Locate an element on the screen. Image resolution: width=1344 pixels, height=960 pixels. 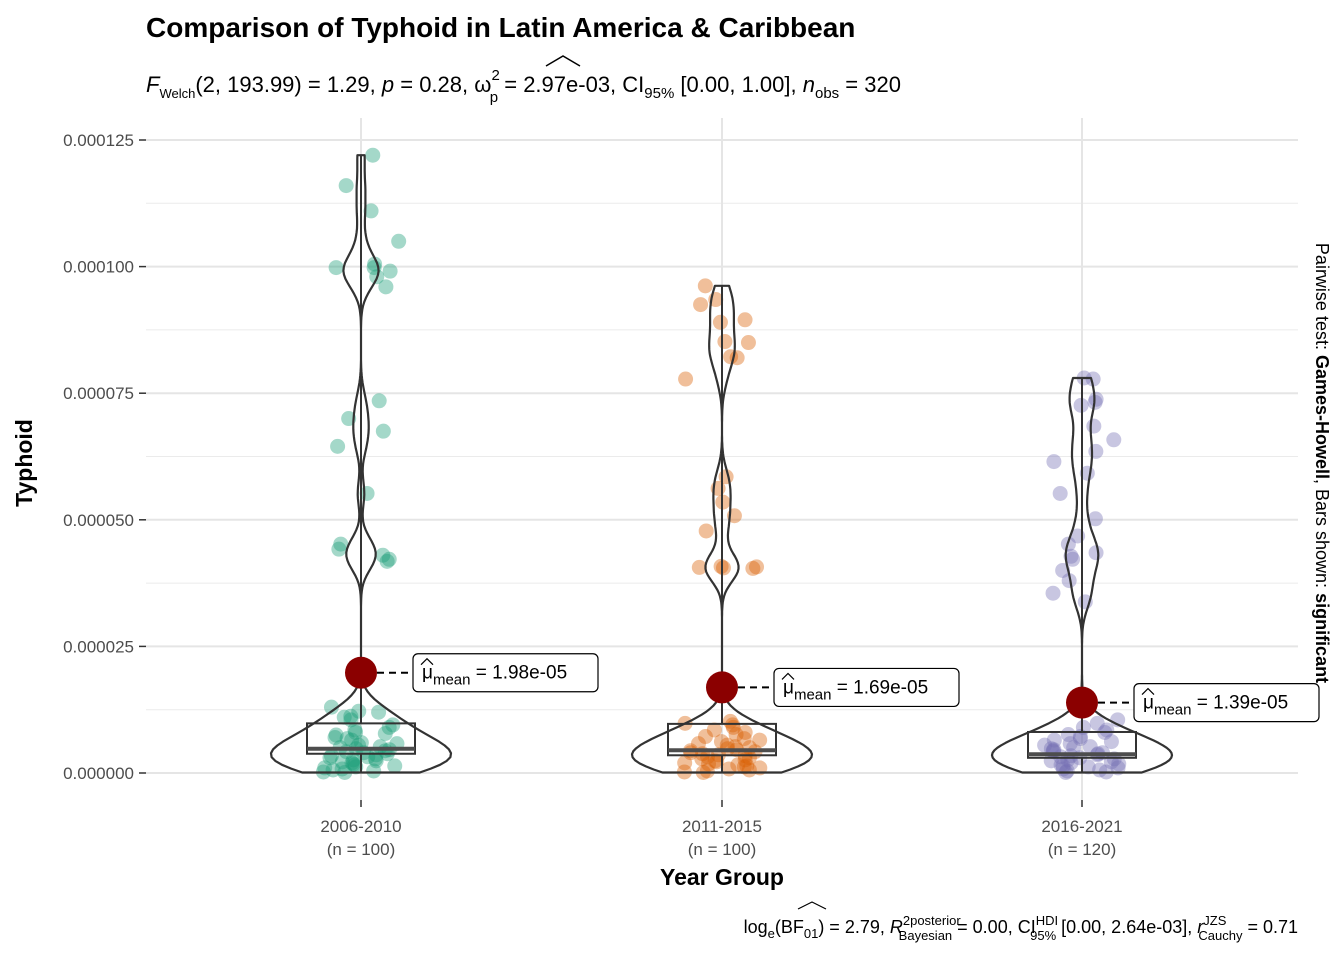
caption-log-sub: e is located at coordinates (771, 933).